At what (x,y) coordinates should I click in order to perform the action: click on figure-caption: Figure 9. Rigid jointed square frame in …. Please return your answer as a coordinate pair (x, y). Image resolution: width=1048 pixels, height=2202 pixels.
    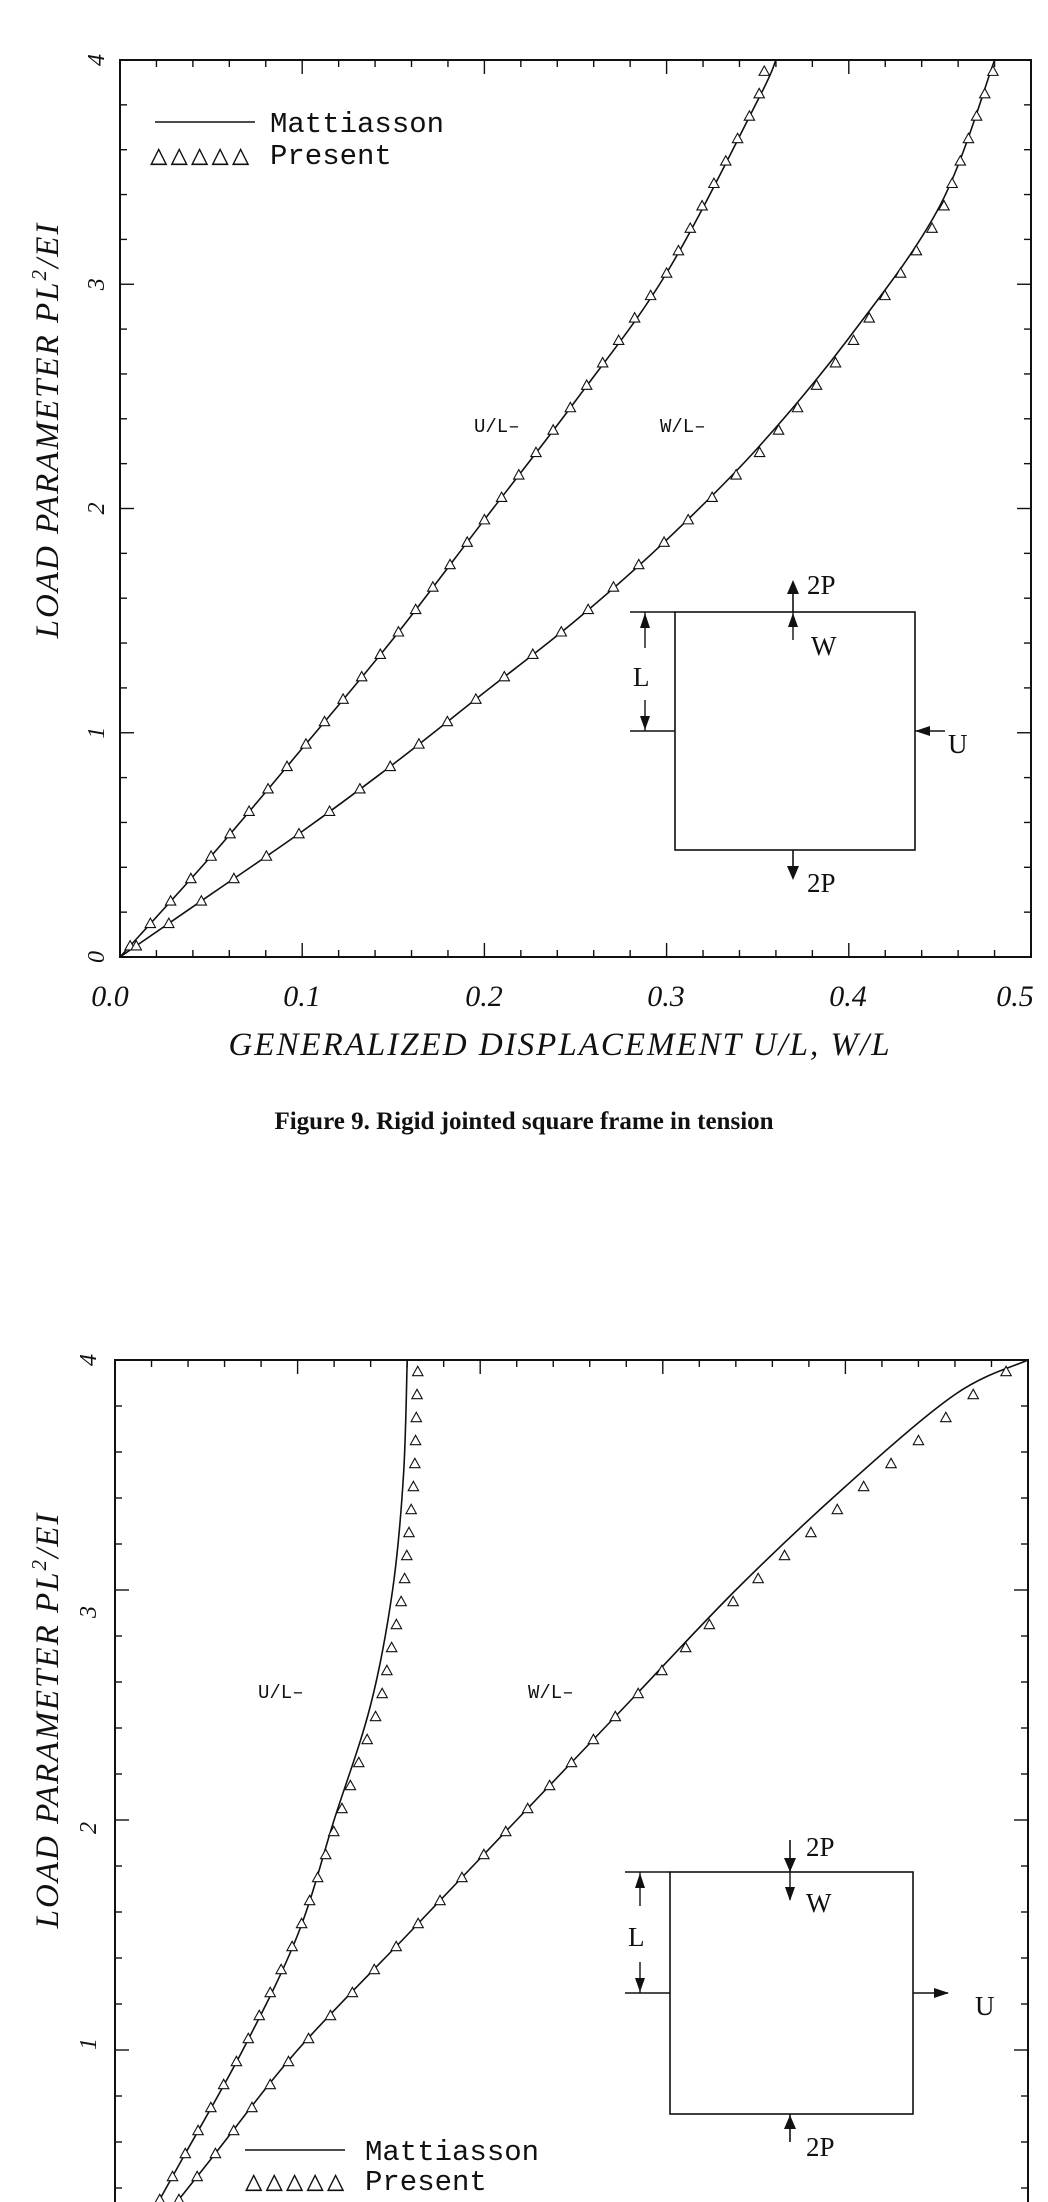
    Looking at the image, I should click on (524, 1121).